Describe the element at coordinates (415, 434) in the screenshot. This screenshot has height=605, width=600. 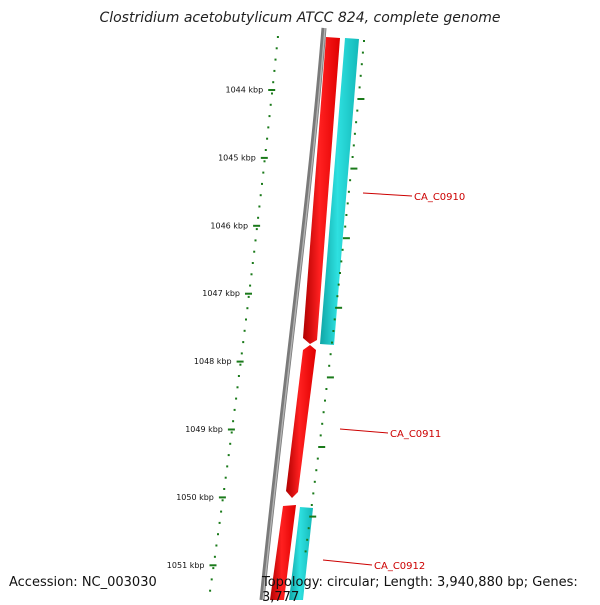
I see `gene-label-ca-c0911: CA_C0911` at that location.